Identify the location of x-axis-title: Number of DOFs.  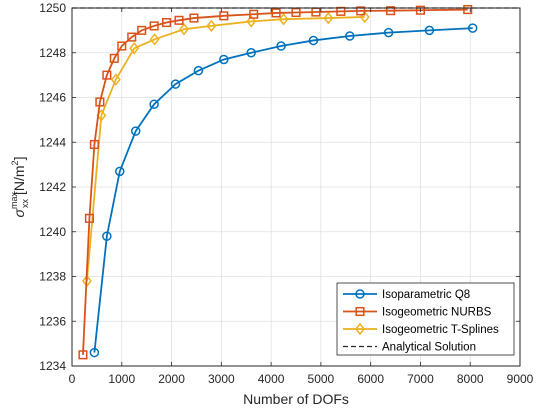
(296, 399).